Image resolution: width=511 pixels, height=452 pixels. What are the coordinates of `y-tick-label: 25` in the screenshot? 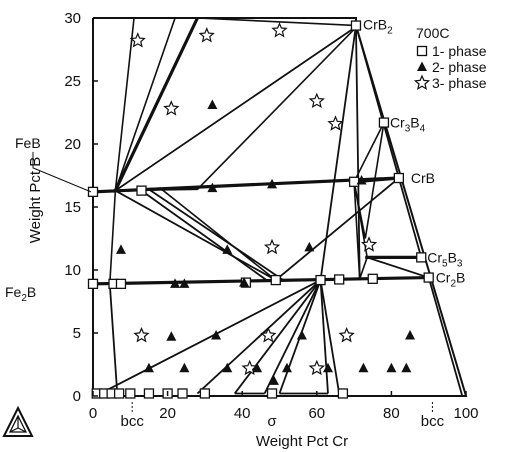 It's located at (72, 81).